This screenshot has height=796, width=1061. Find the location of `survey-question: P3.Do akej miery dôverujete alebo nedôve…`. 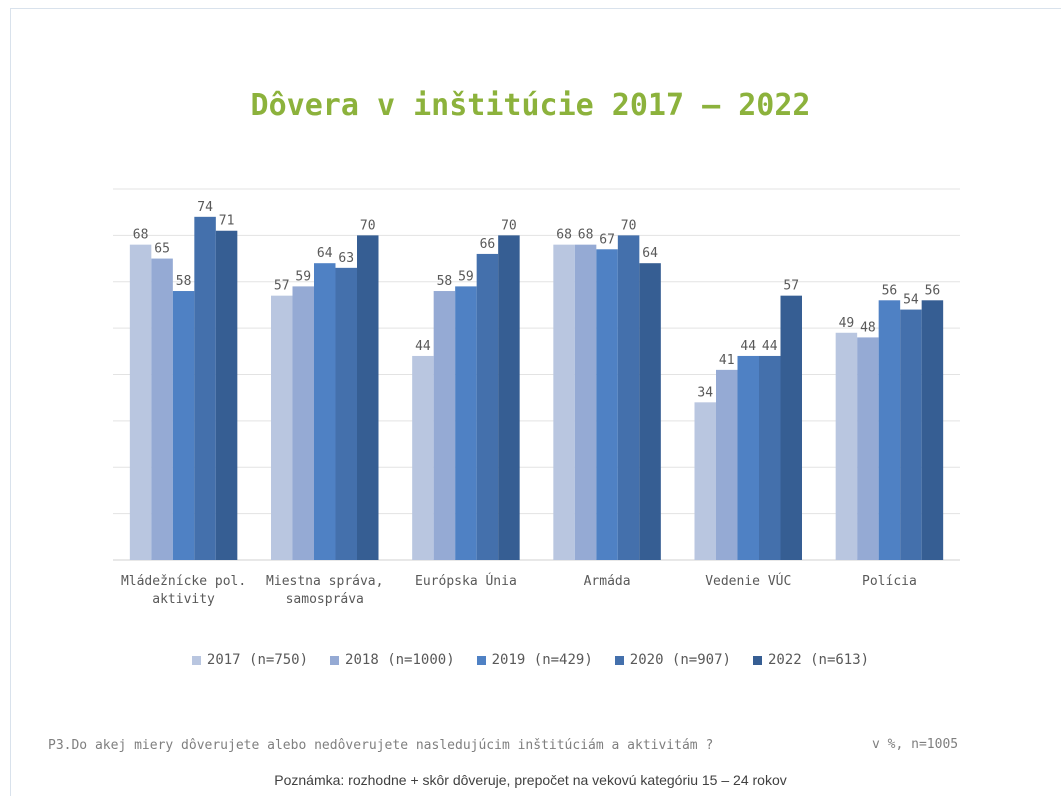

survey-question: P3.Do akej miery dôverujete alebo nedôve… is located at coordinates (381, 745).